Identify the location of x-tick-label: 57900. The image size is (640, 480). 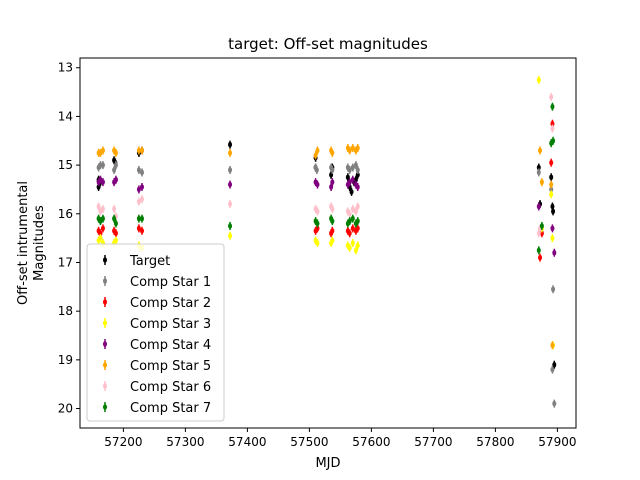
(557, 442).